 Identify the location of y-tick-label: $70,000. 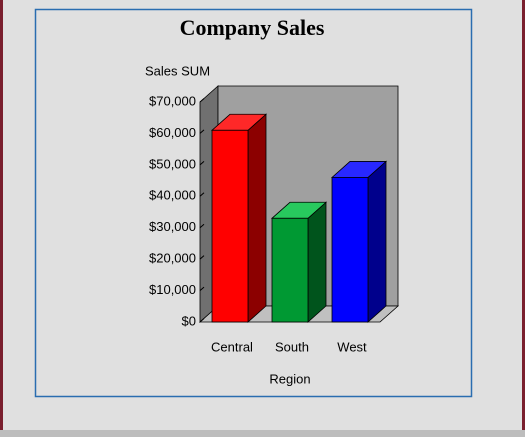
(172, 100).